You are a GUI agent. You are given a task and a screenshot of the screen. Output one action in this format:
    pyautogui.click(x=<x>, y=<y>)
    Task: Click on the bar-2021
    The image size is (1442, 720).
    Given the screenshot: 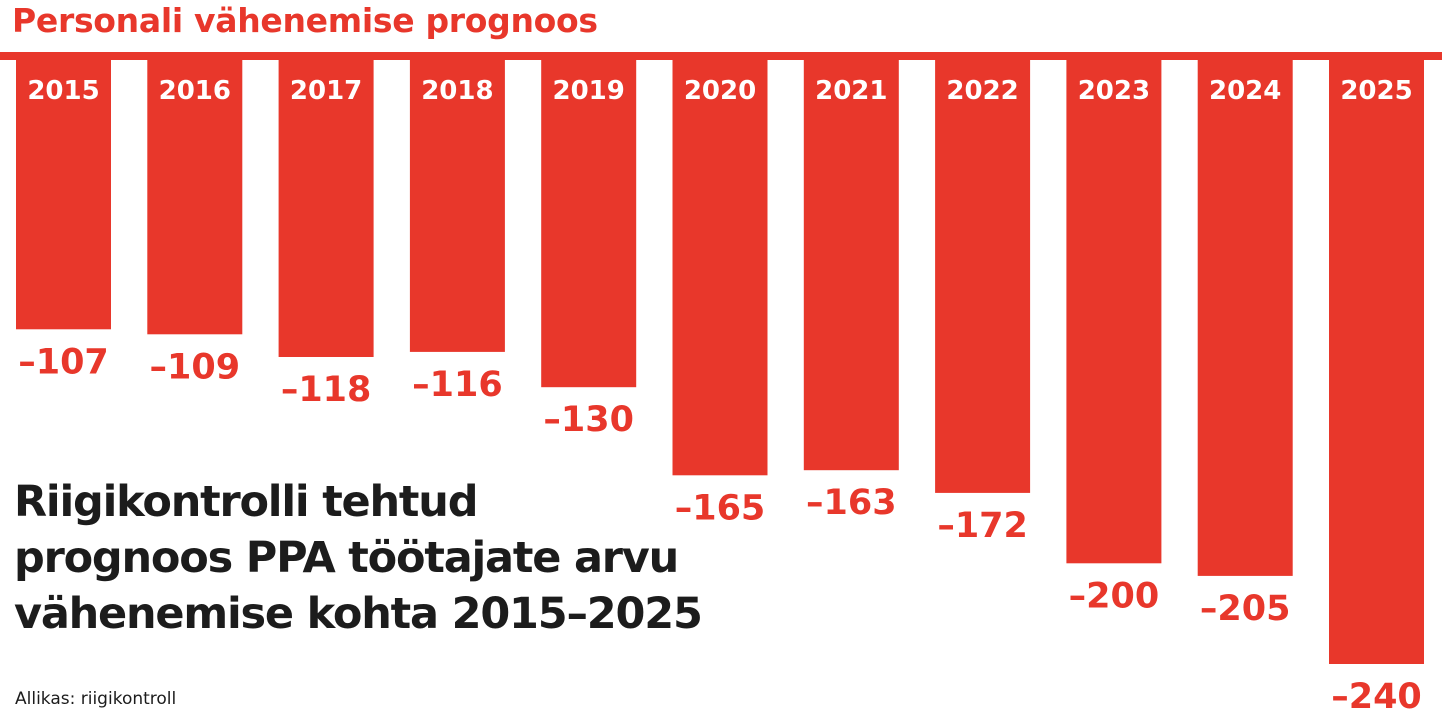 What is the action you would take?
    pyautogui.click(x=851, y=265)
    